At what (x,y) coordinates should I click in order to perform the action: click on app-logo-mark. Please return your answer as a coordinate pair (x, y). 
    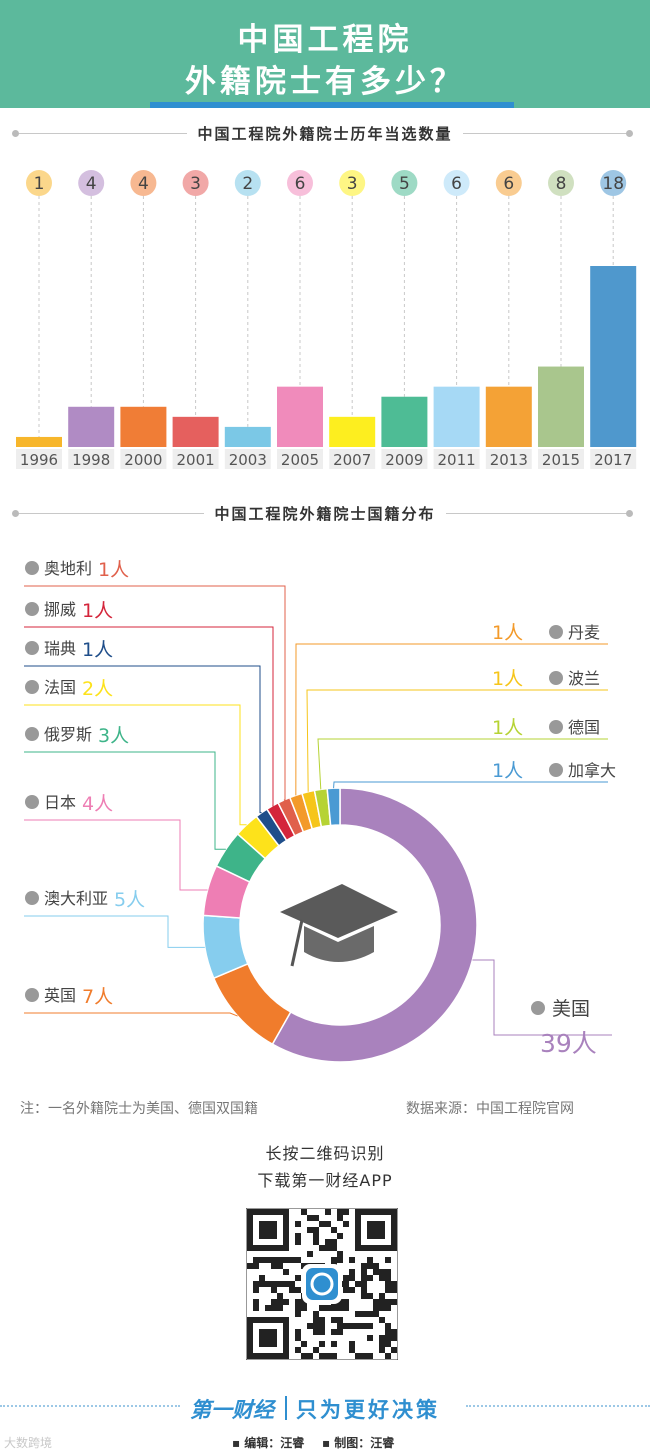
    Looking at the image, I should click on (322, 1284).